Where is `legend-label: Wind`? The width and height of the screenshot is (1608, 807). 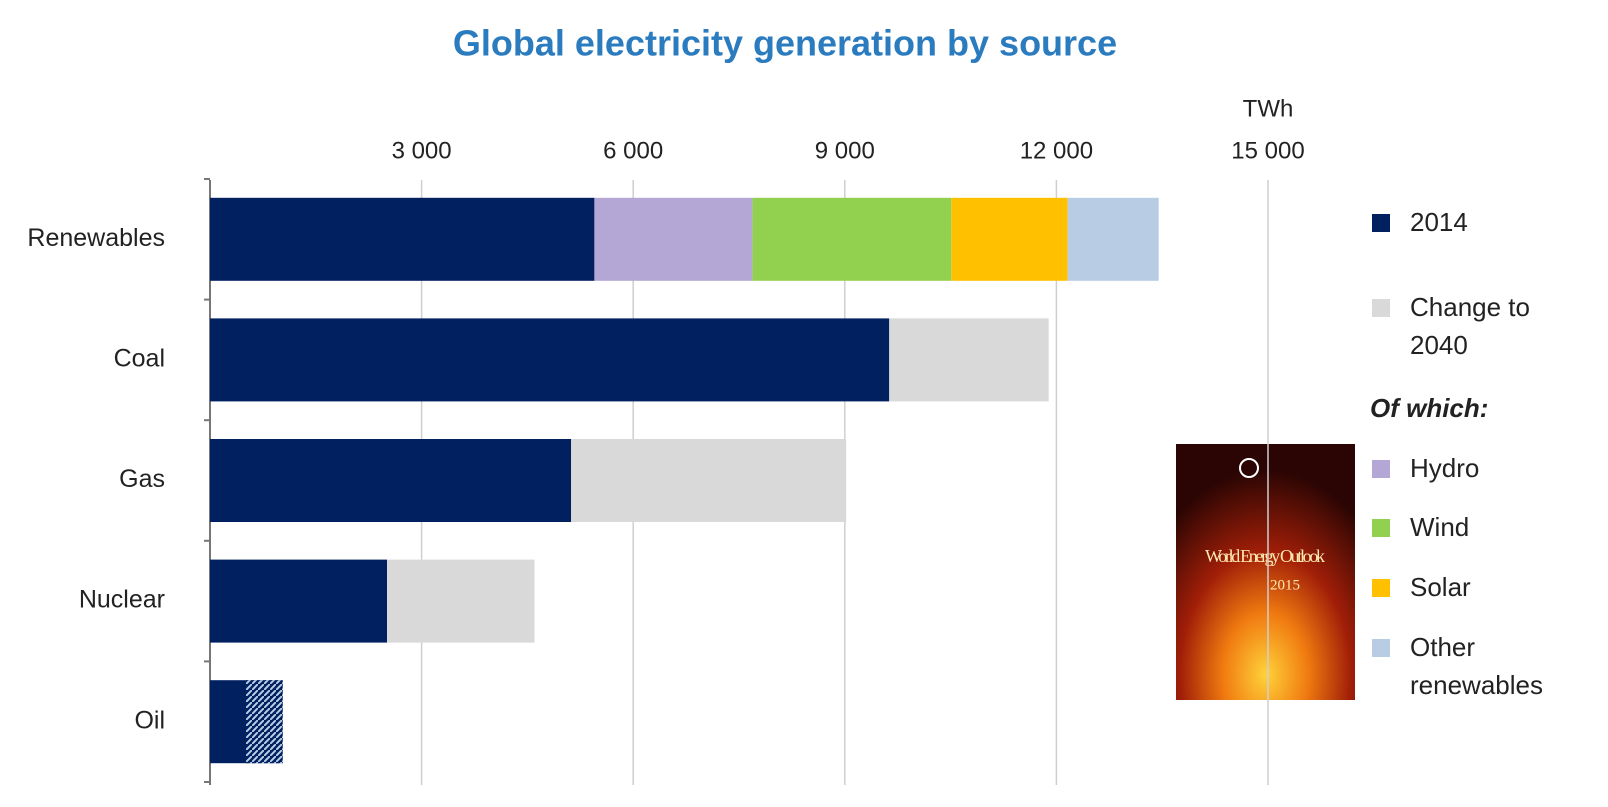
legend-label: Wind is located at coordinates (1440, 527).